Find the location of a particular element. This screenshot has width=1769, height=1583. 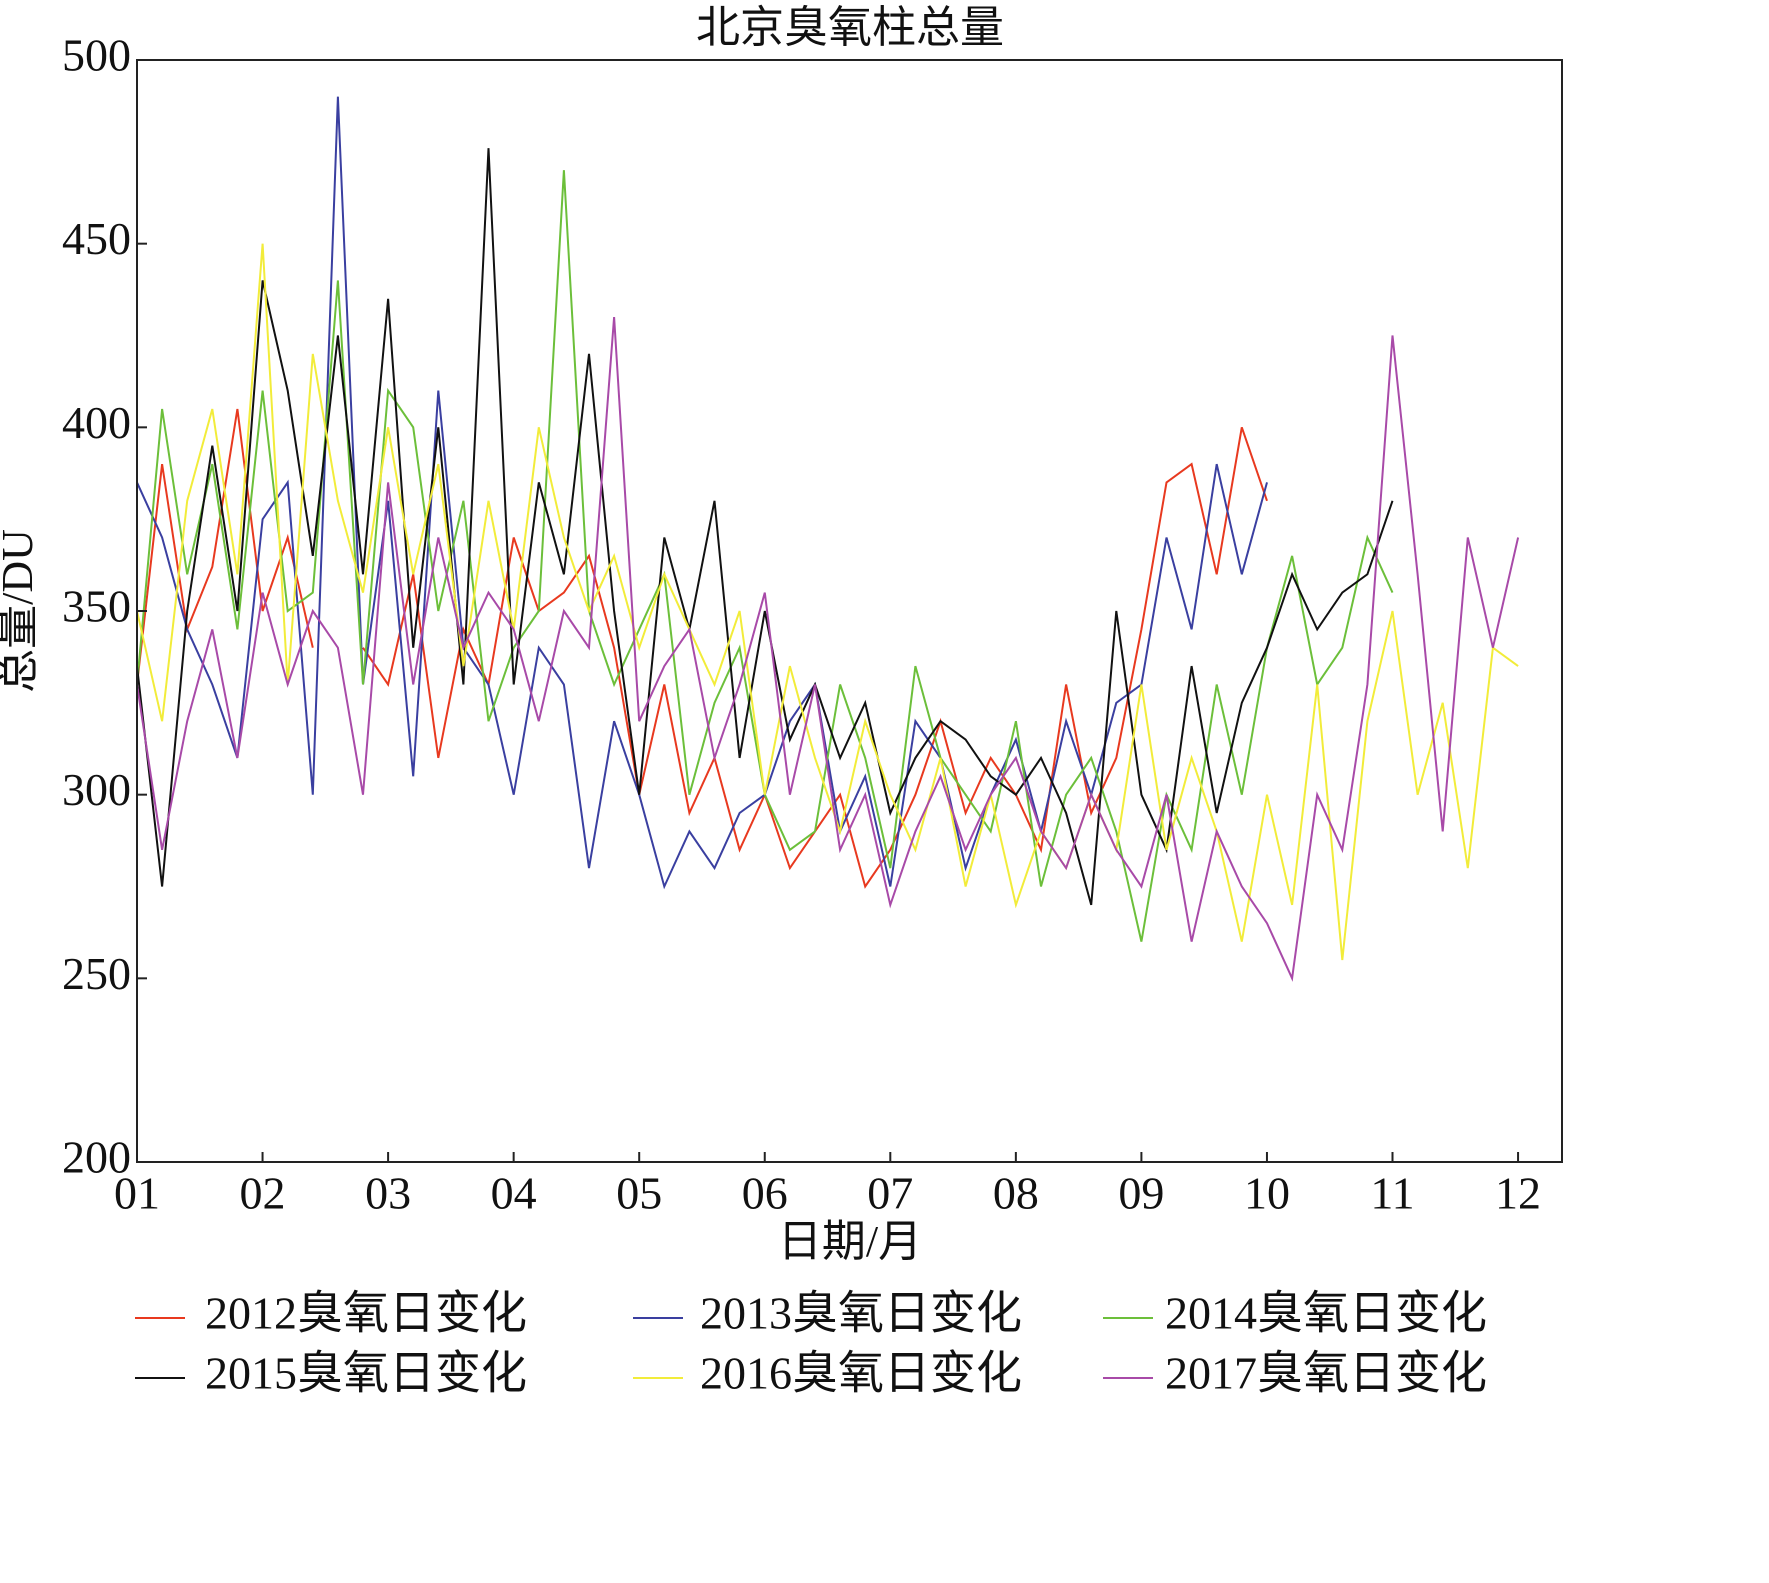

y-tick-label: 400 is located at coordinates (96, 422).